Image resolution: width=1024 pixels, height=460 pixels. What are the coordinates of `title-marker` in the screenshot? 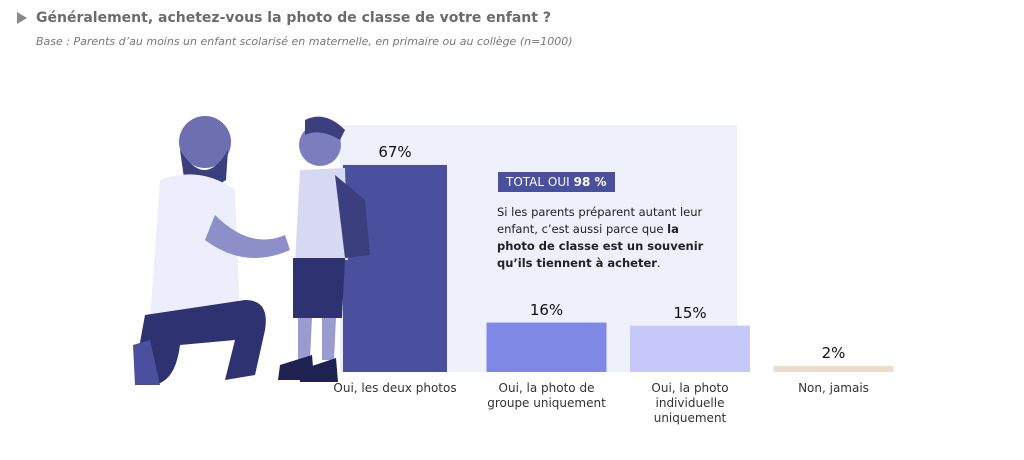 It's located at (22, 18).